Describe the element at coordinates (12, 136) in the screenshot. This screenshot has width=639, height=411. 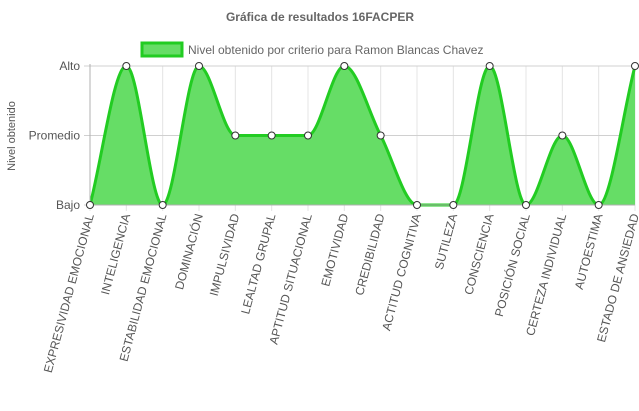
I see `y-axis-title: Nivel obtenido` at that location.